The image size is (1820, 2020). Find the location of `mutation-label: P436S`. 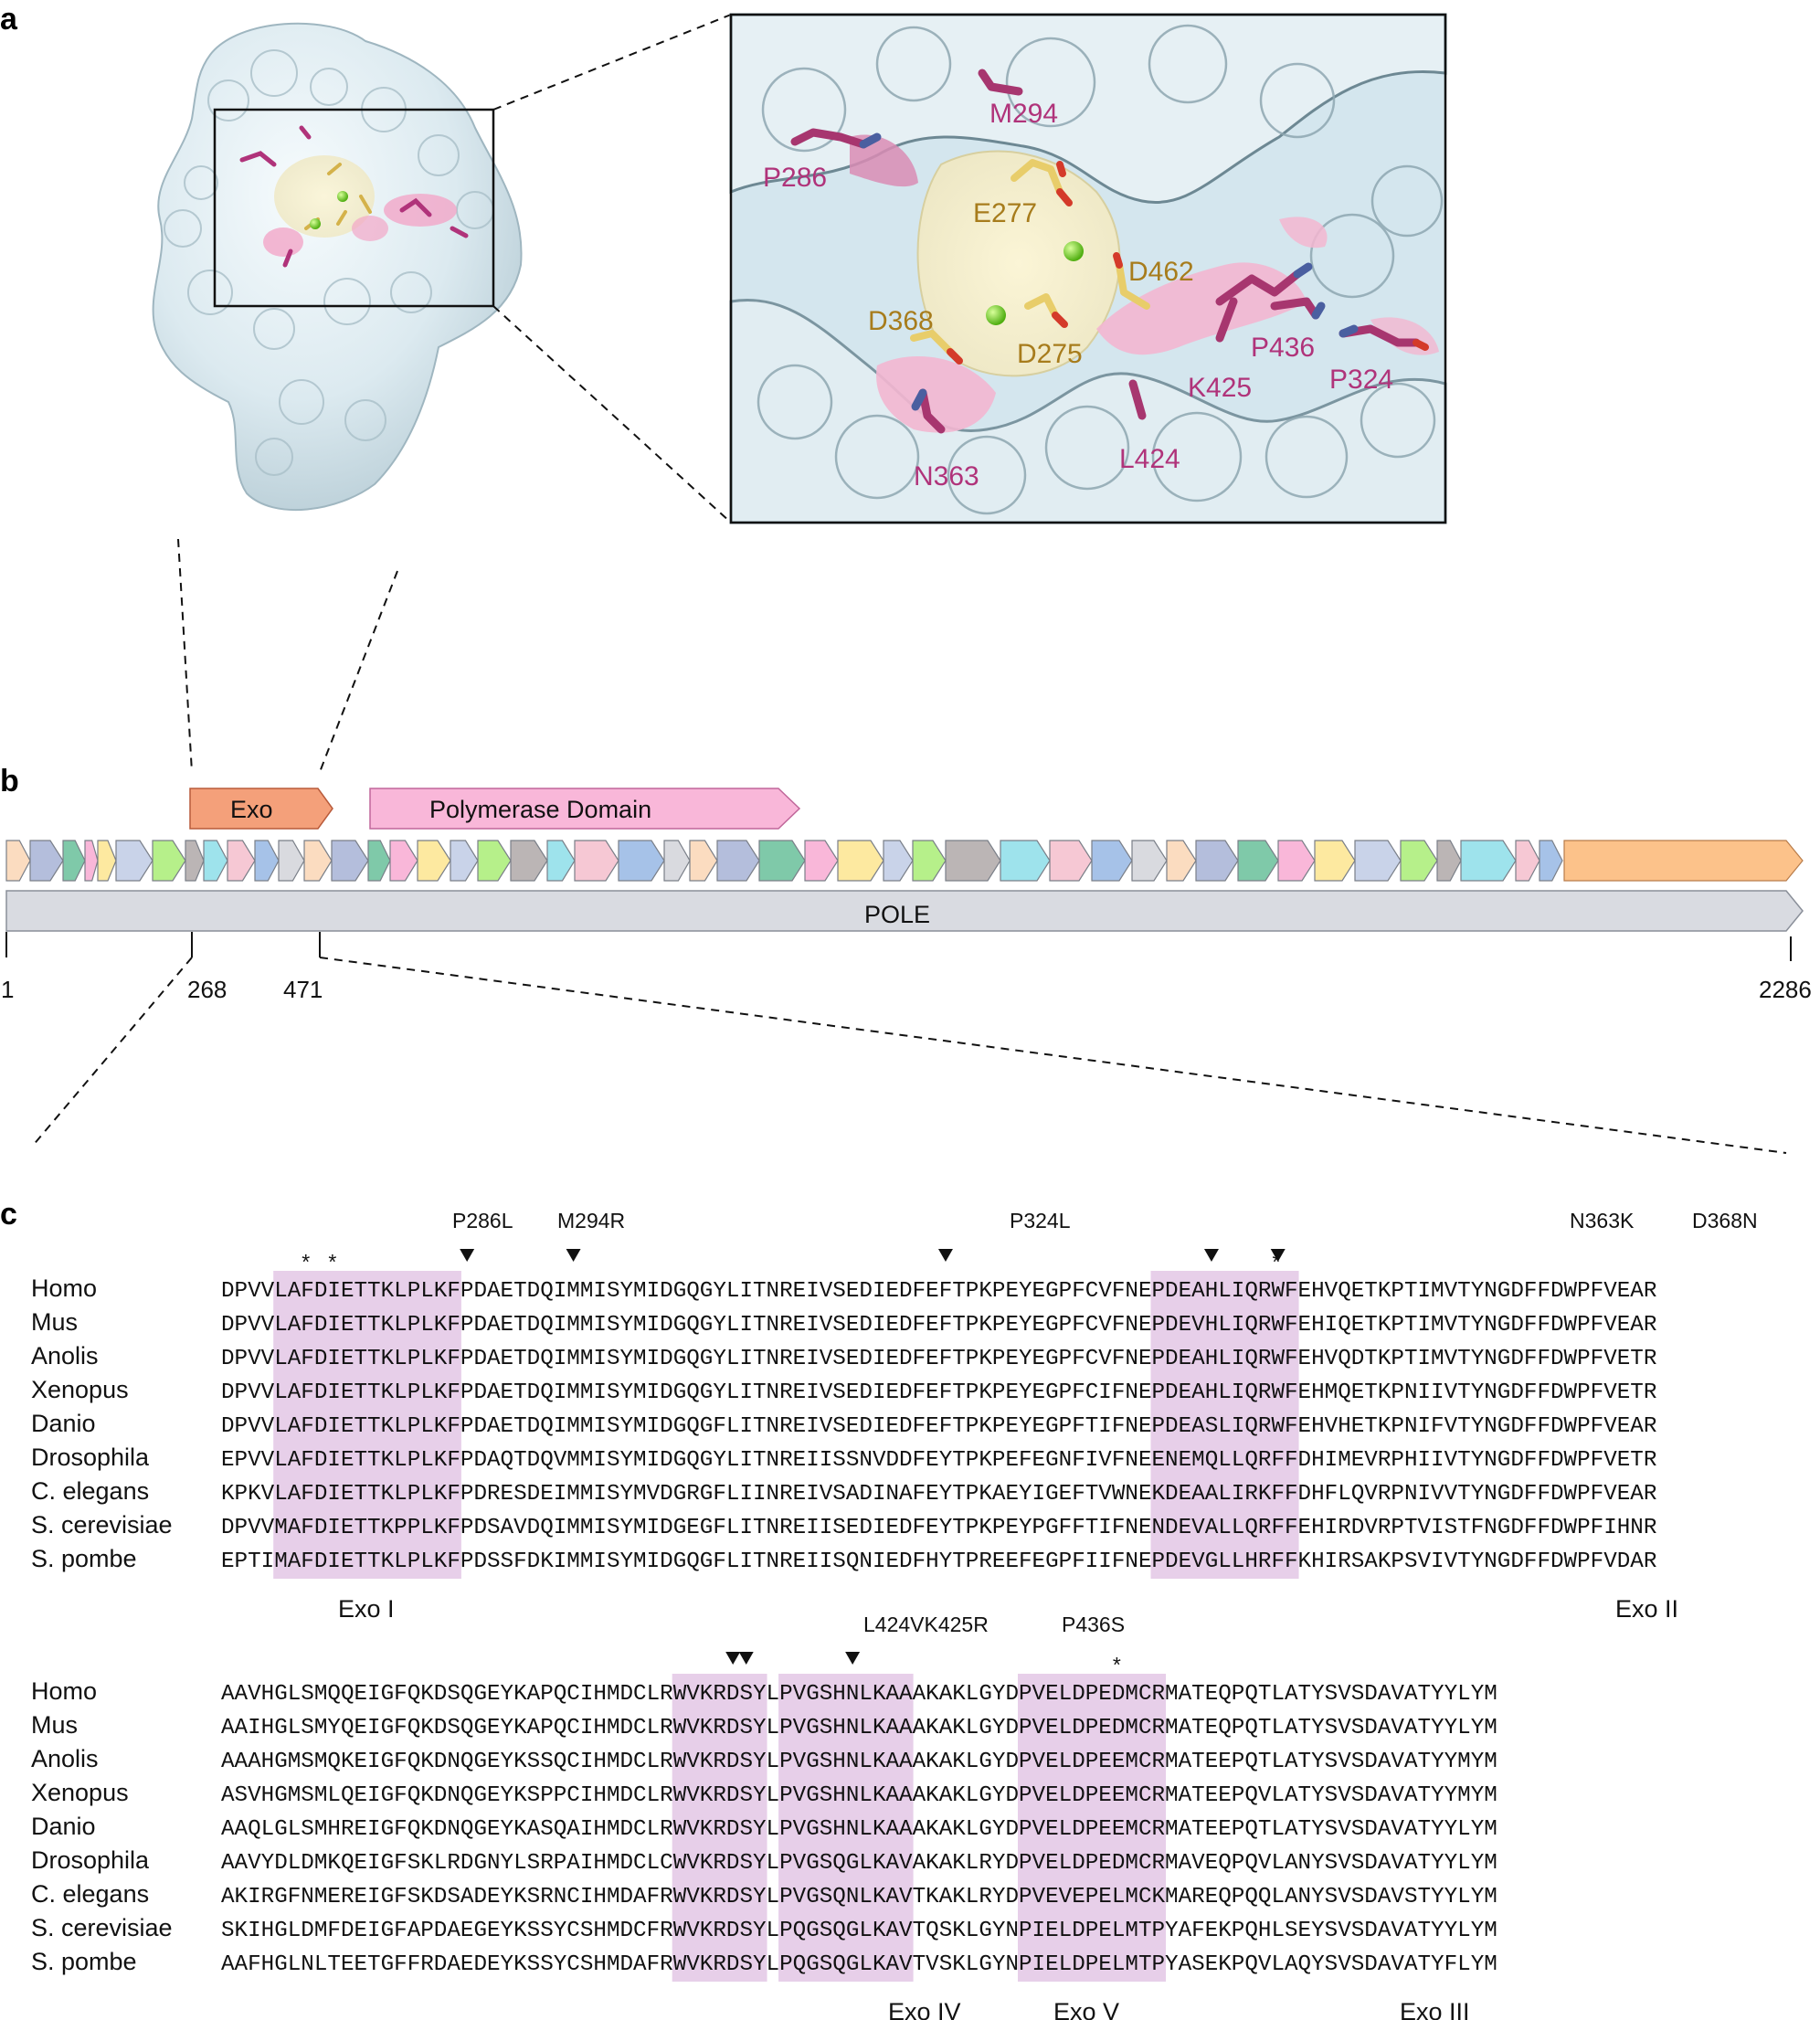

mutation-label: P436S is located at coordinates (1093, 1625).